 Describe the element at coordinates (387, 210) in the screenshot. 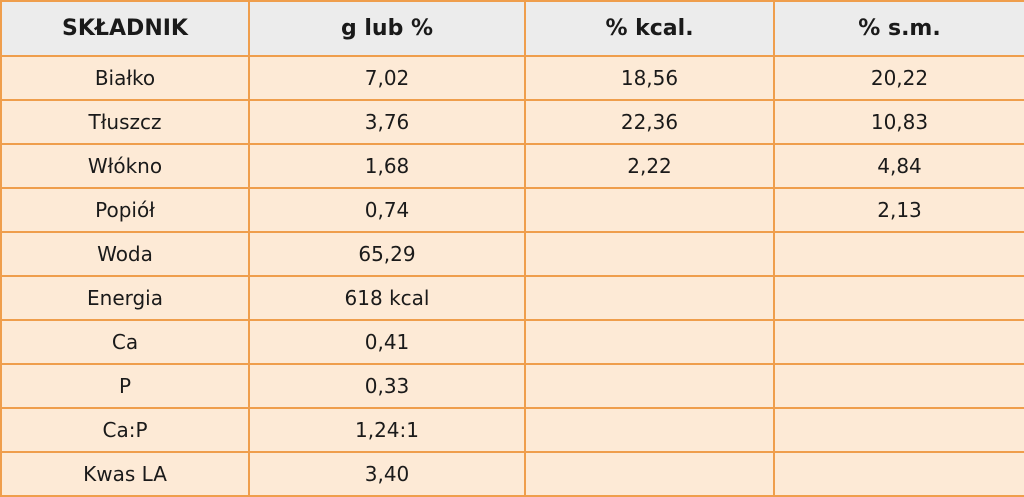

I see `value-cell: 0,74` at that location.